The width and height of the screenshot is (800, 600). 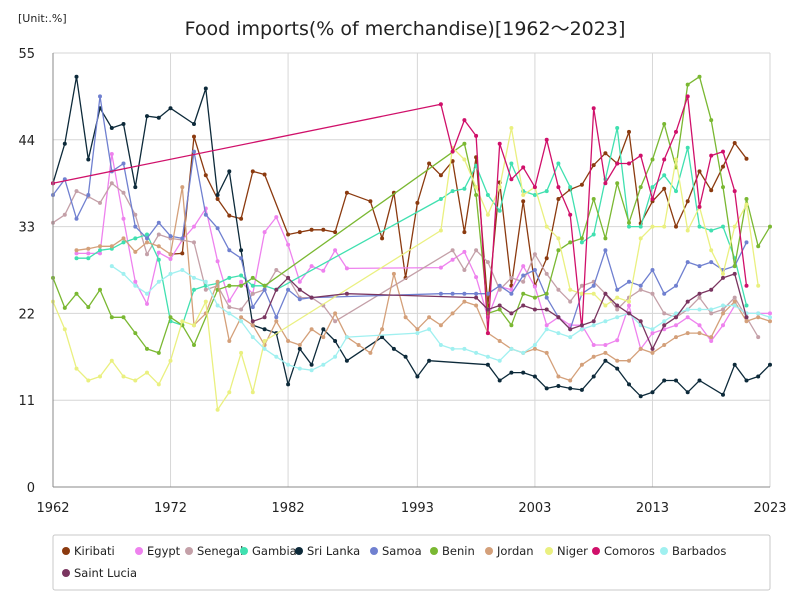 I want to click on point-barbados-1995, so click(x=440, y=345).